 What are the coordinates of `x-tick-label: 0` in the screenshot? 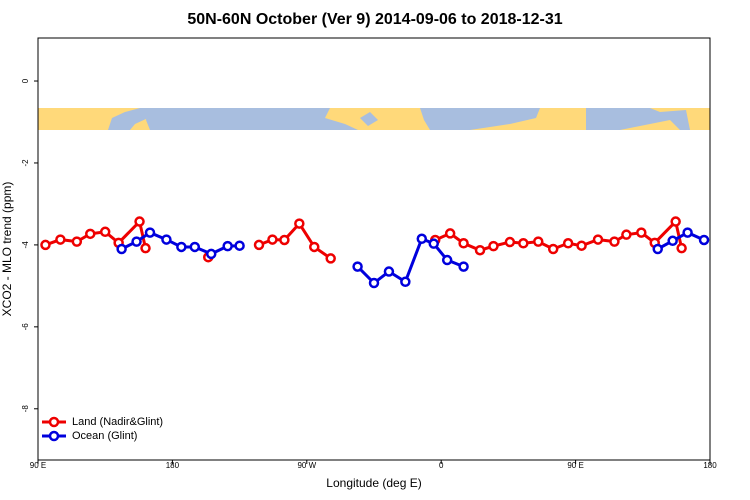 It's located at (441, 465).